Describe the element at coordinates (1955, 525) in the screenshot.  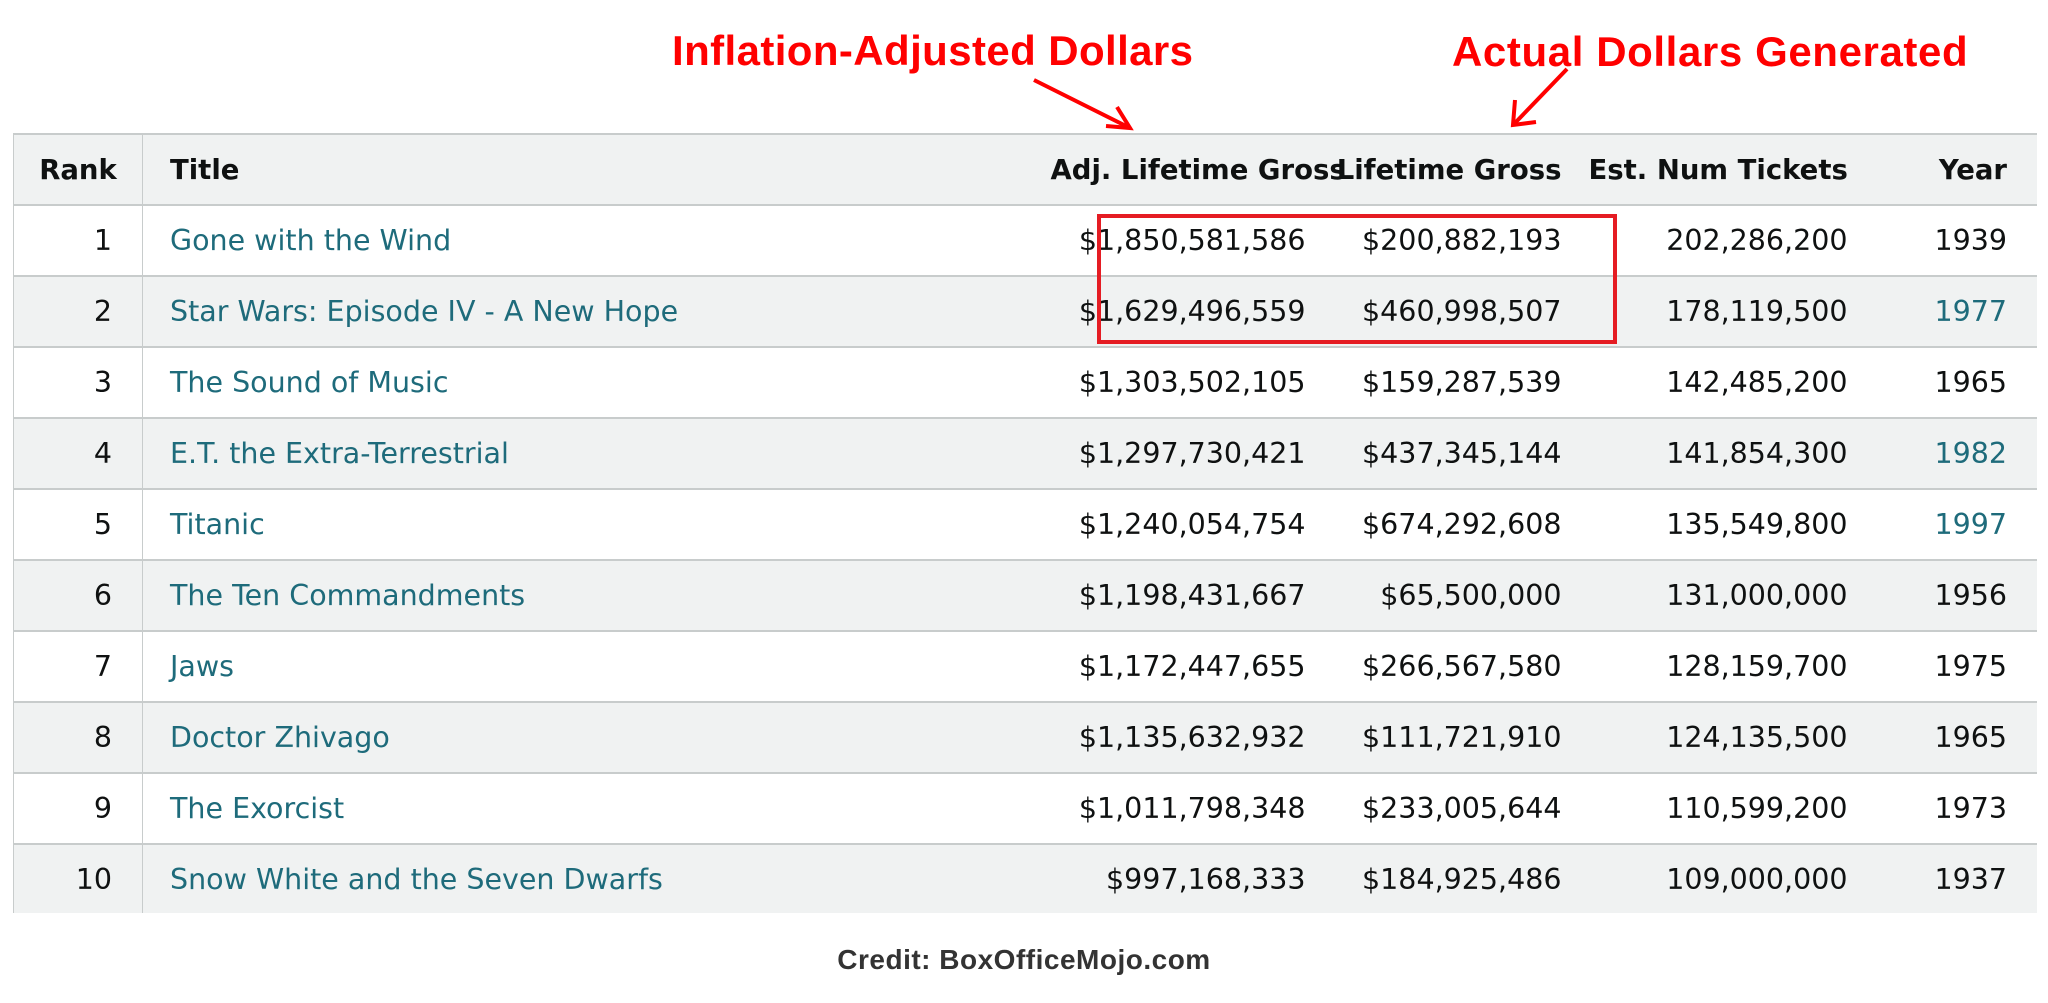
I see `year-link: 1997` at that location.